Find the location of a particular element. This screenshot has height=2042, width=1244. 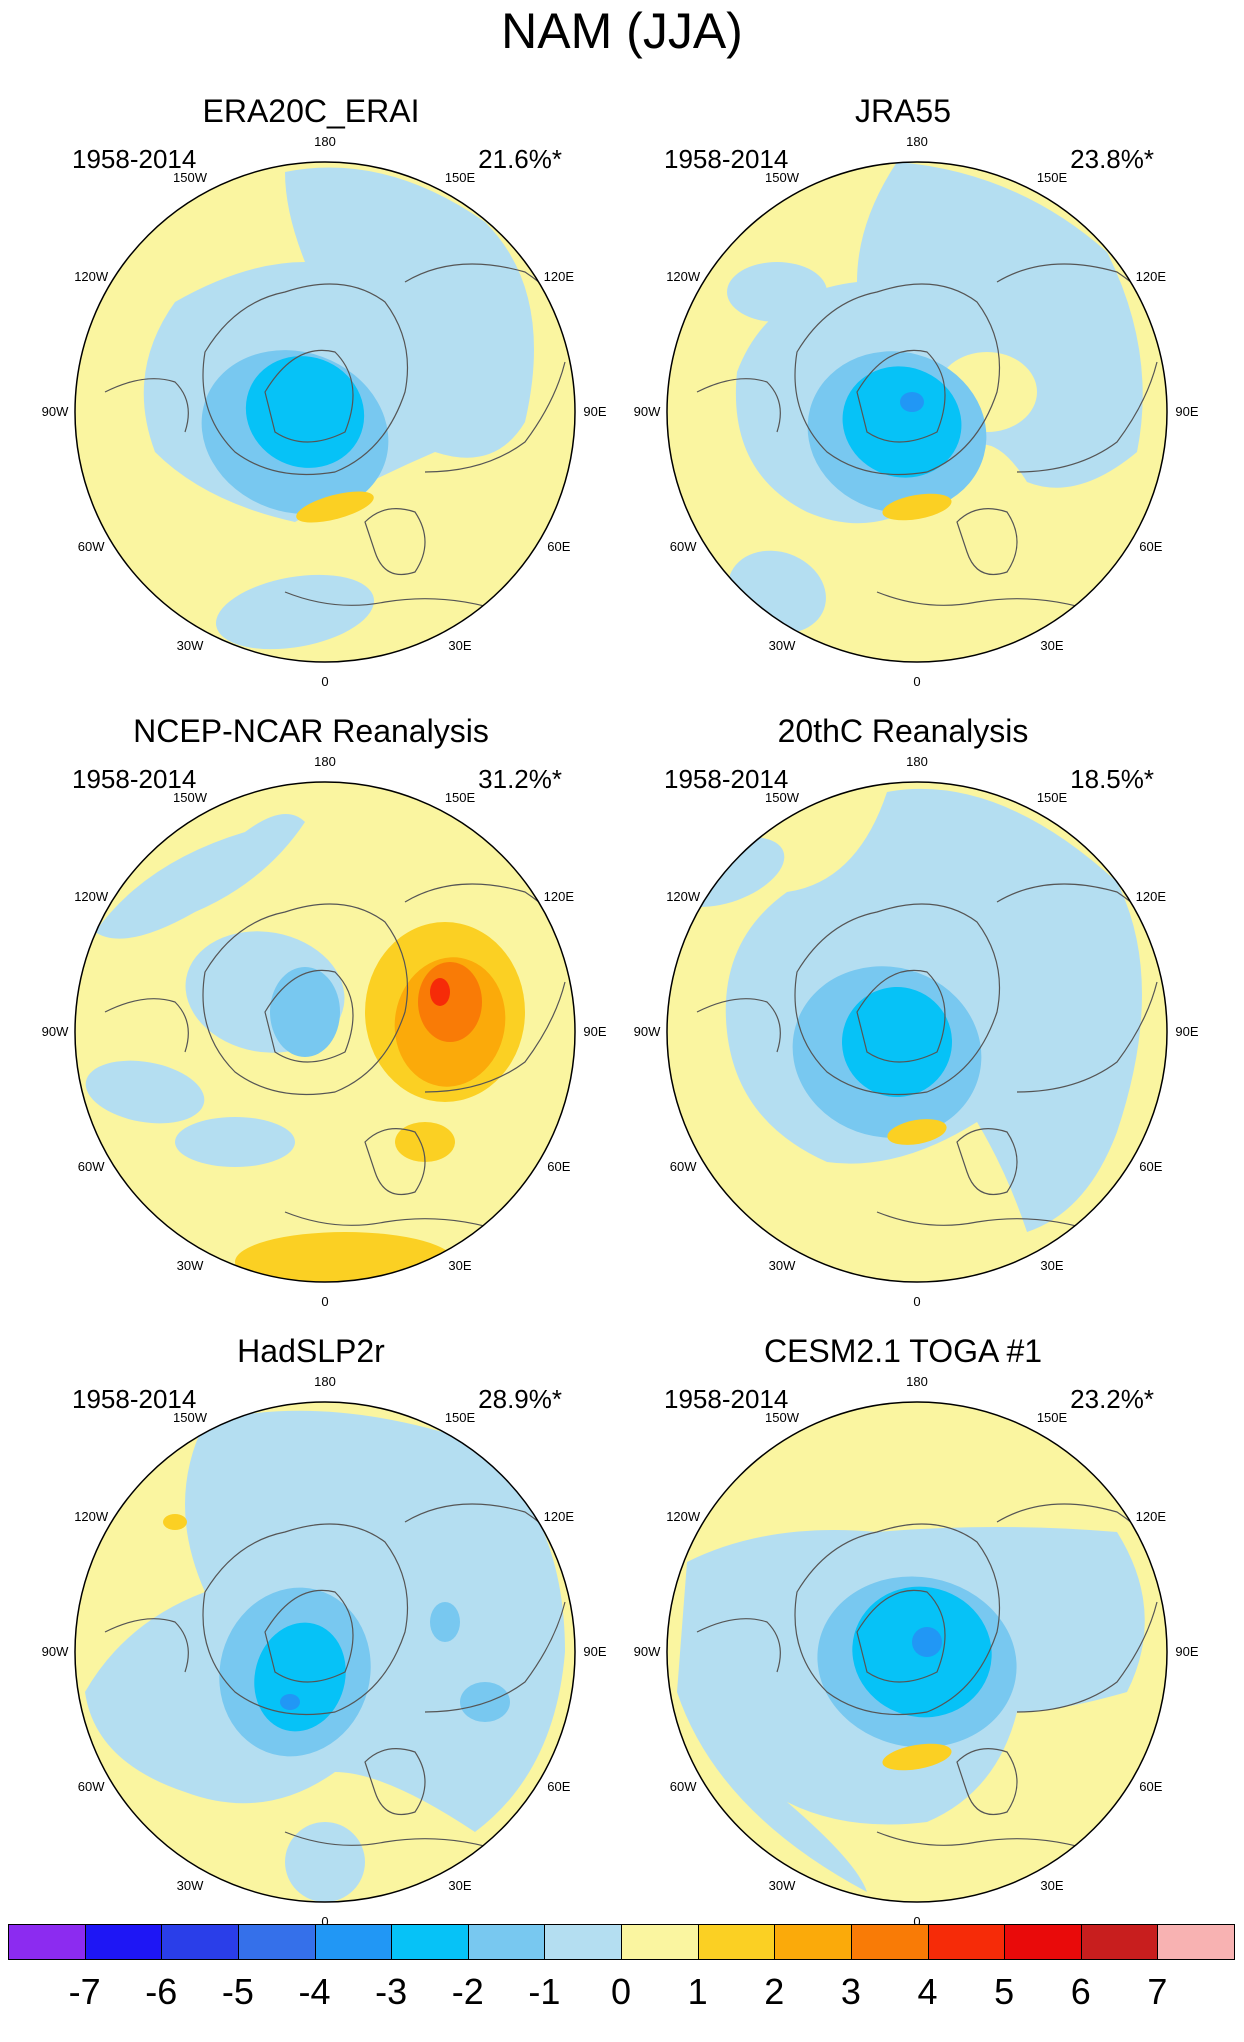

colorbar-tick-label: 4 is located at coordinates (927, 1991).